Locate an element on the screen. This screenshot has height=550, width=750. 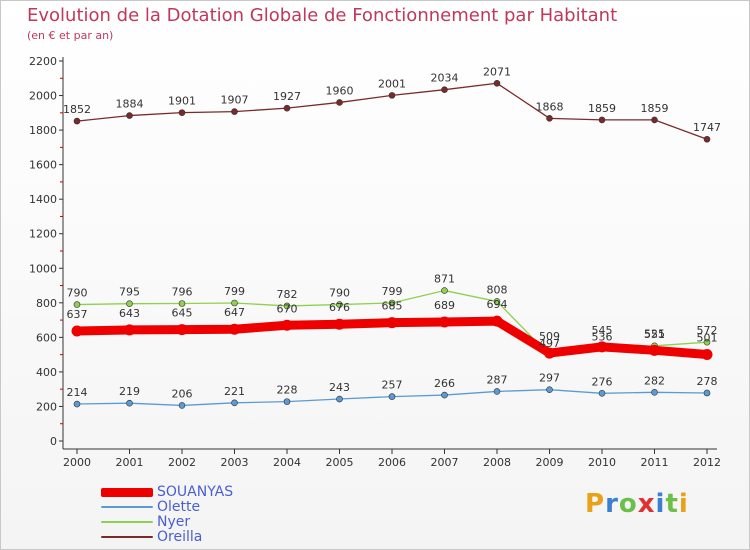
data-label-souanyas: 637 is located at coordinates (77, 314).